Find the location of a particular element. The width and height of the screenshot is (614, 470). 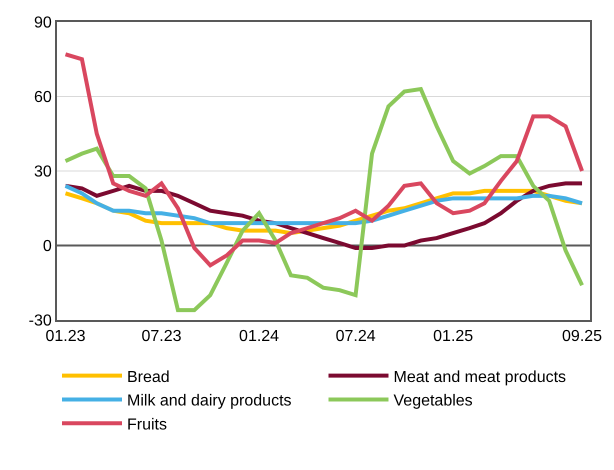

legend-label: Bread is located at coordinates (148, 377).